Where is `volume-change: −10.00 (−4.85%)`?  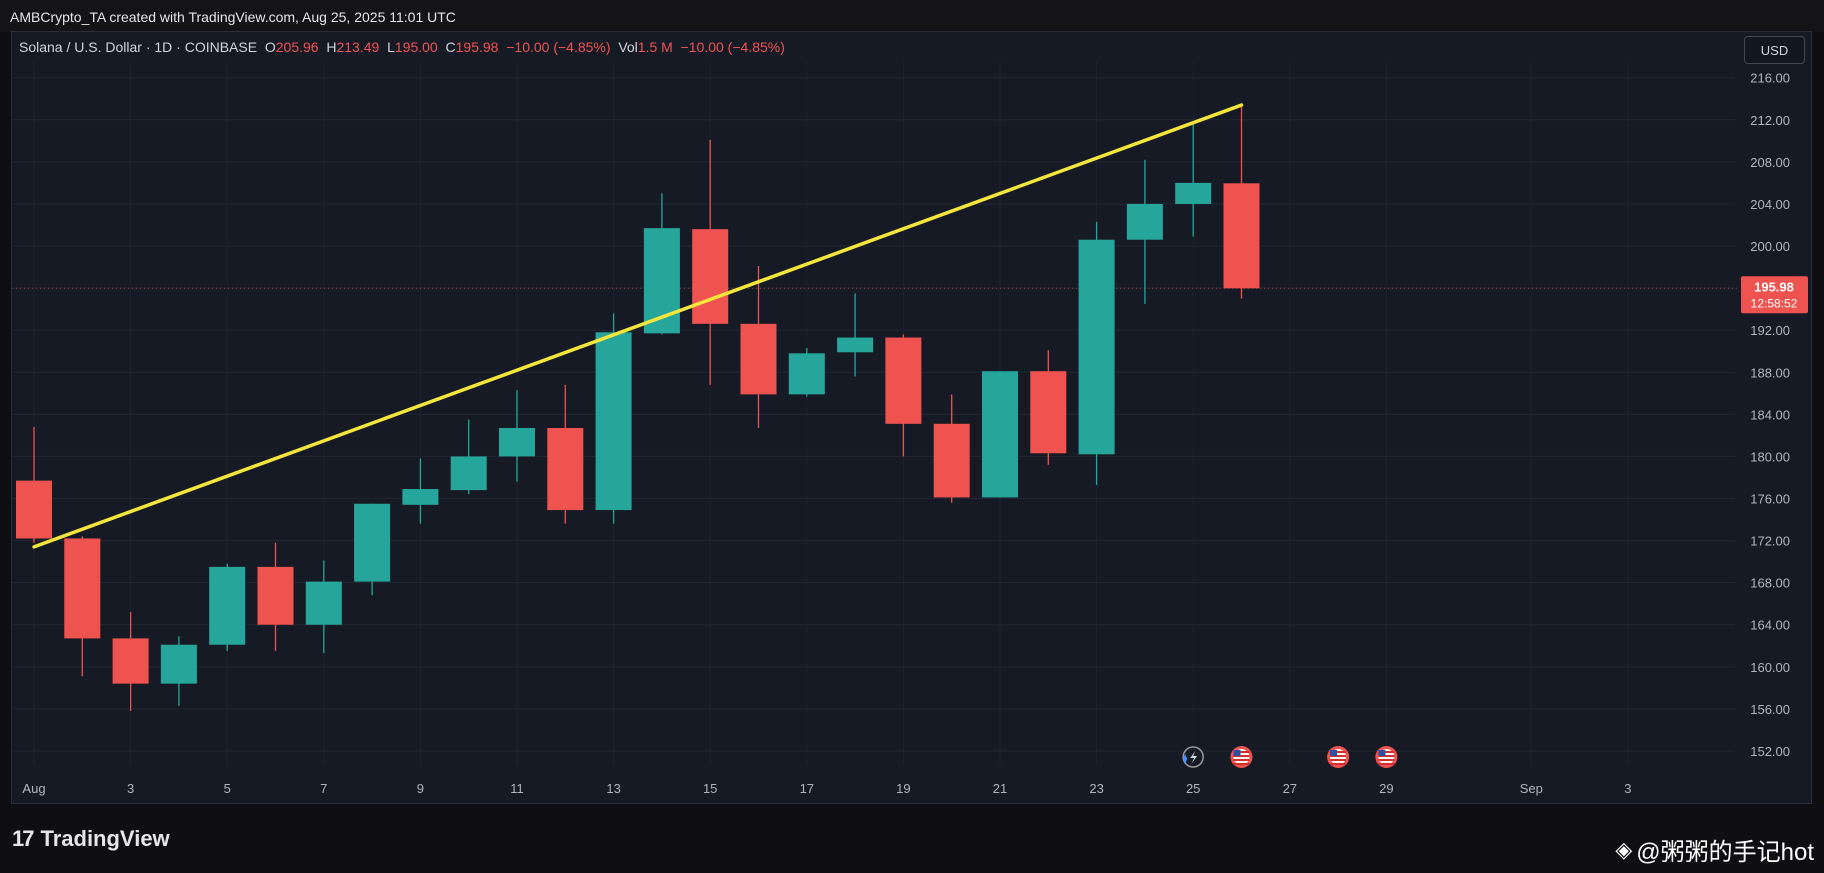 volume-change: −10.00 (−4.85%) is located at coordinates (732, 47).